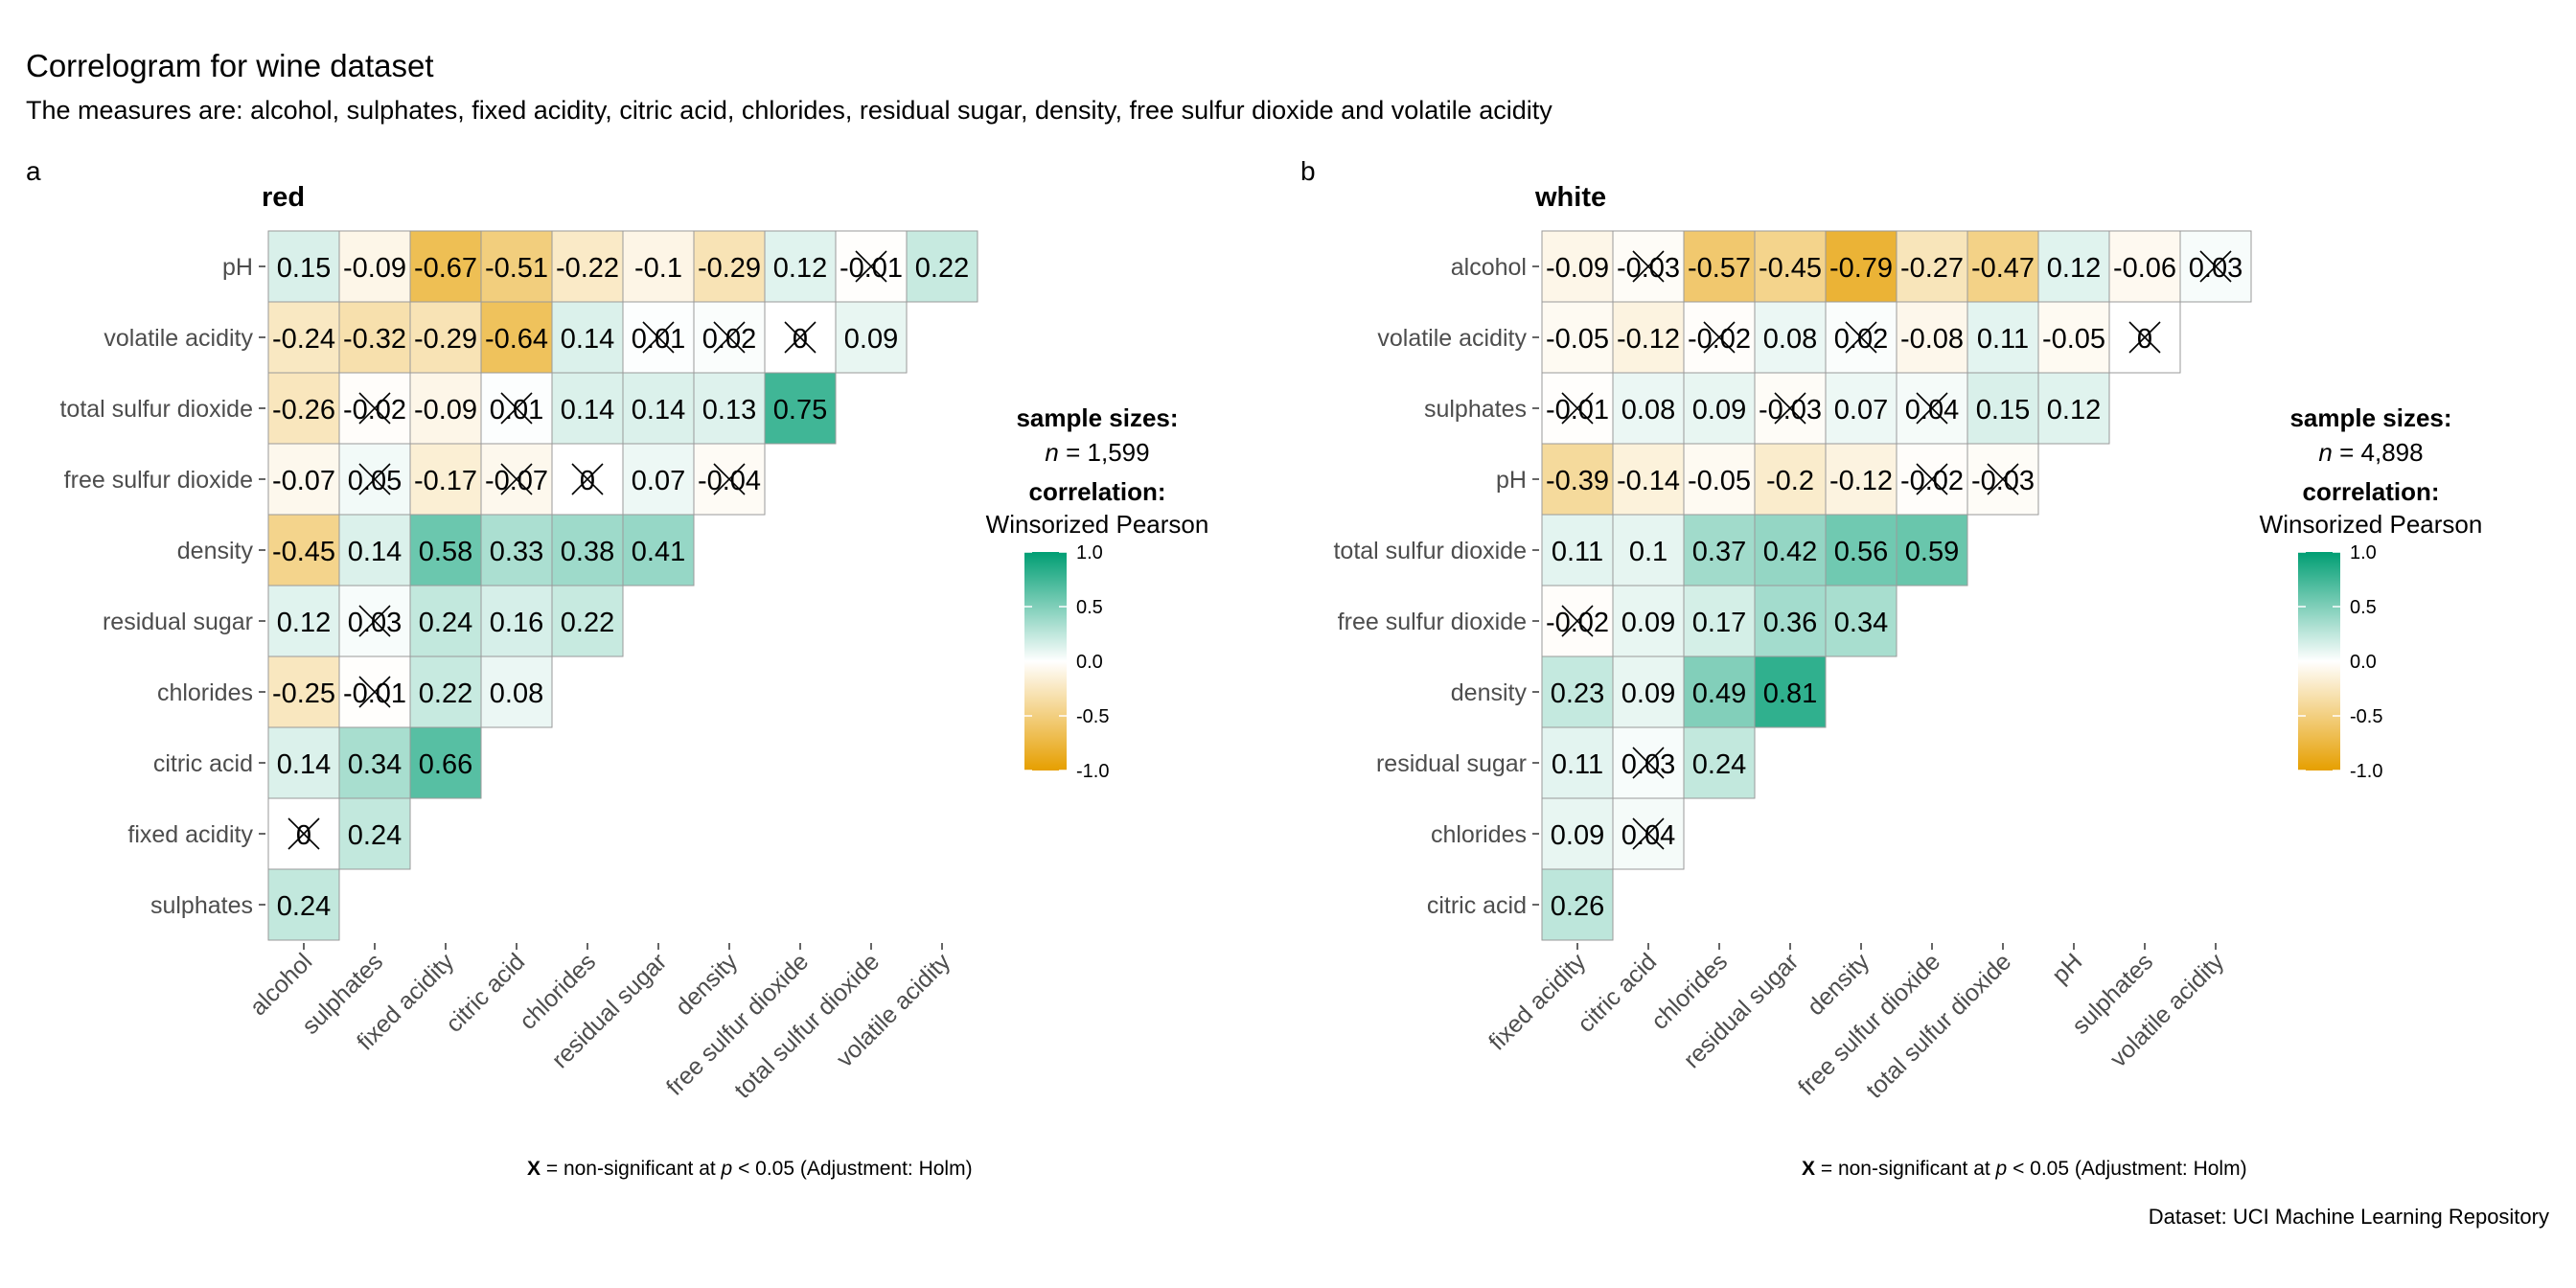  What do you see at coordinates (2003, 268) in the screenshot?
I see `cell-label: -0.47` at bounding box center [2003, 268].